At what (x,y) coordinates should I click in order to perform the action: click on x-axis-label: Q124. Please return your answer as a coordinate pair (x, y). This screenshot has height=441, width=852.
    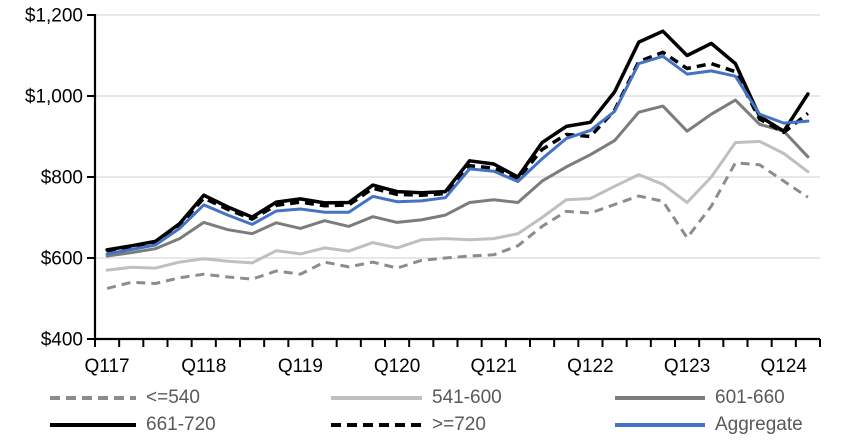
    Looking at the image, I should click on (784, 366).